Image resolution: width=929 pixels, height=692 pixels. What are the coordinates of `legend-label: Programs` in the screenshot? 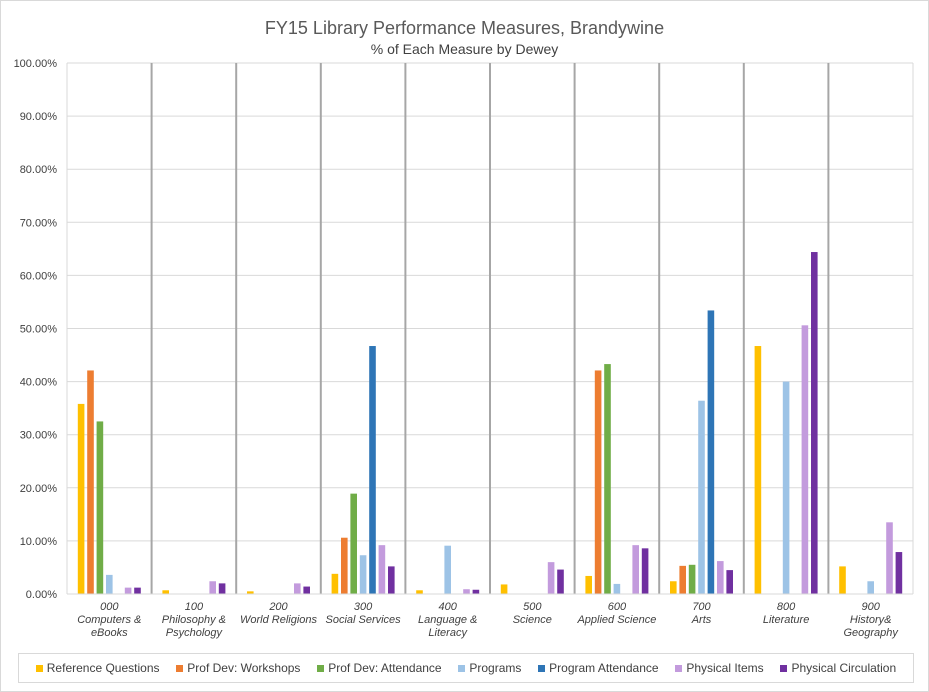 It's located at (495, 668).